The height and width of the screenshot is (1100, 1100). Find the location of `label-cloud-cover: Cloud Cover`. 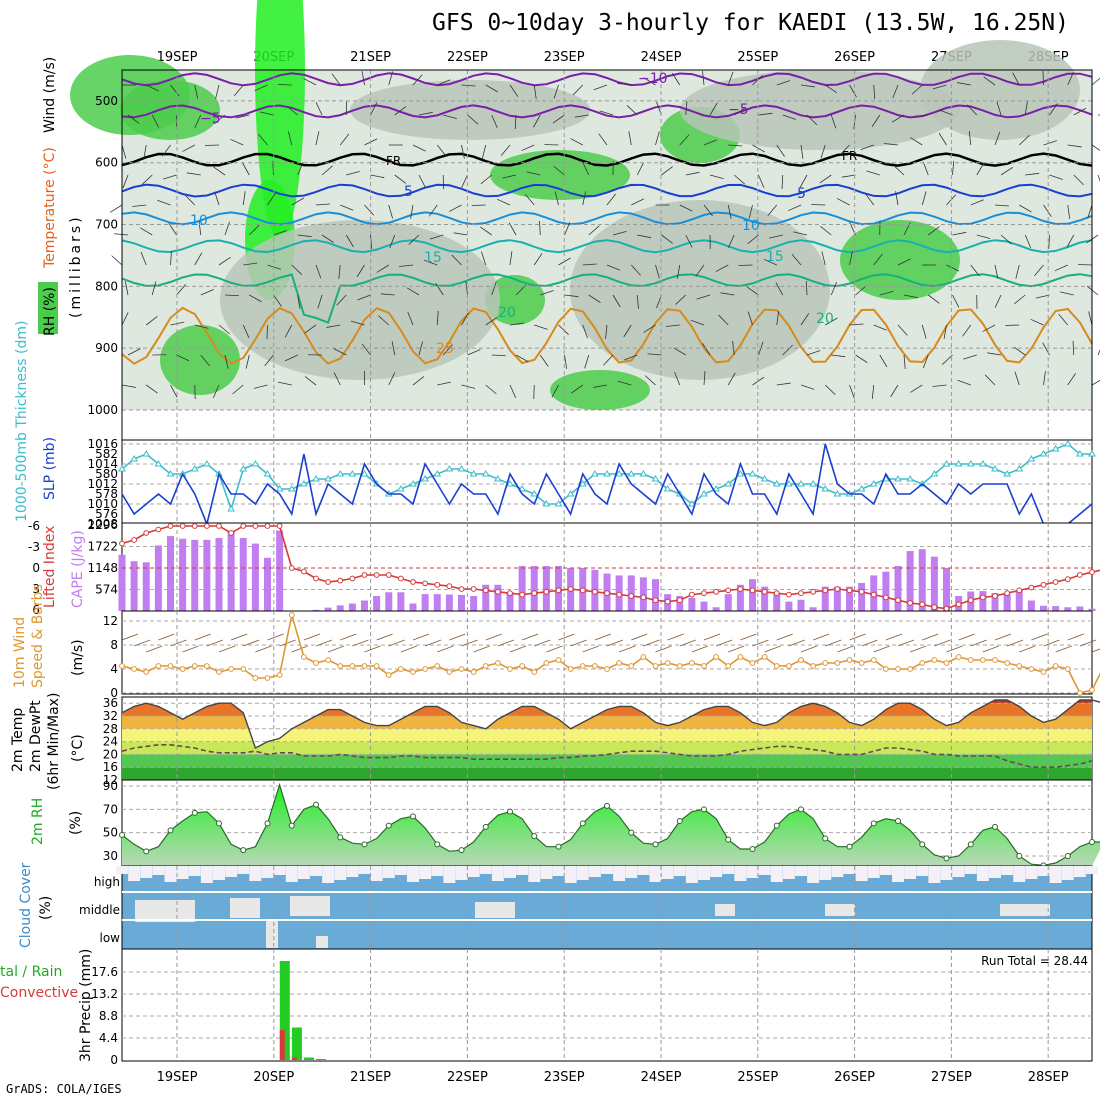

label-cloud-cover: Cloud Cover is located at coordinates (26, 905).